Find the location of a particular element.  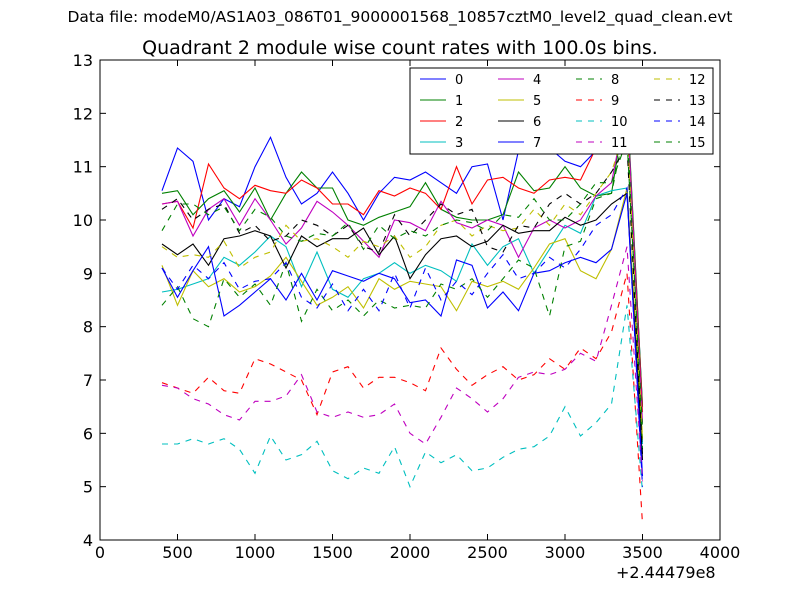

y-tick-label: 4 is located at coordinates (88, 540).